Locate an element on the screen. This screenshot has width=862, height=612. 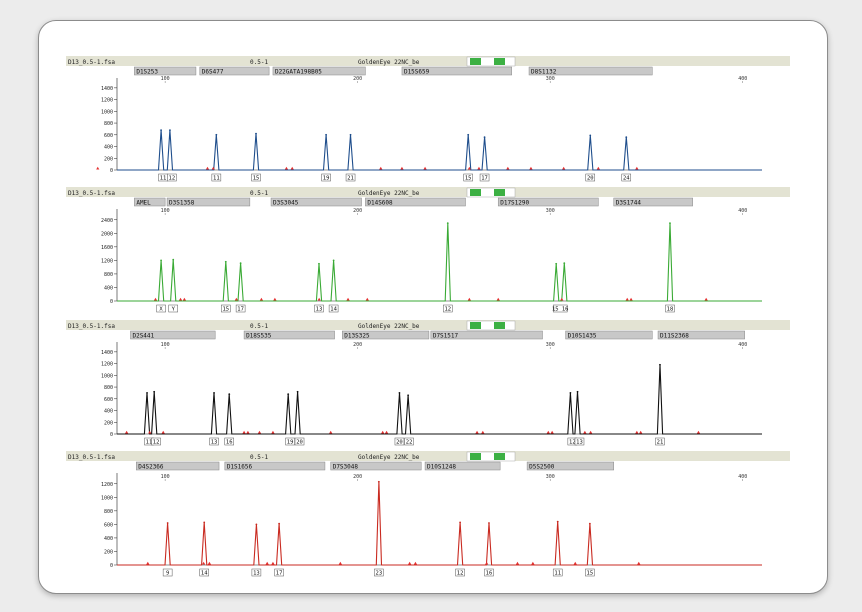
allele-call-label: 17 is located at coordinates (279, 574).